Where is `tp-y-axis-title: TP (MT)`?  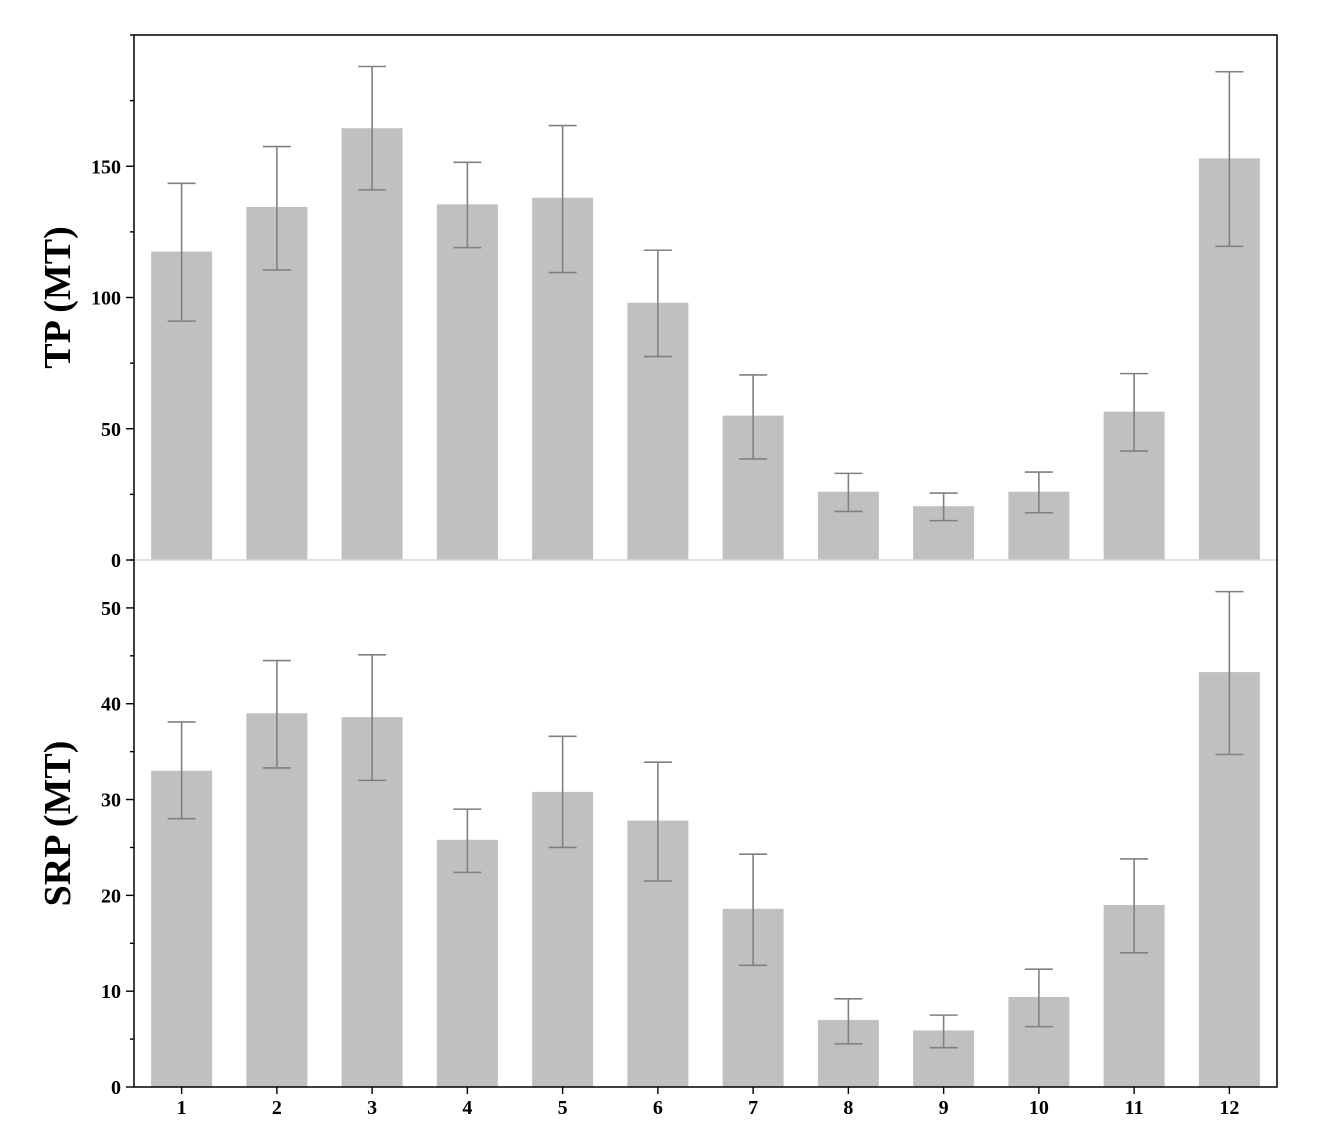
tp-y-axis-title: TP (MT) is located at coordinates (58, 297).